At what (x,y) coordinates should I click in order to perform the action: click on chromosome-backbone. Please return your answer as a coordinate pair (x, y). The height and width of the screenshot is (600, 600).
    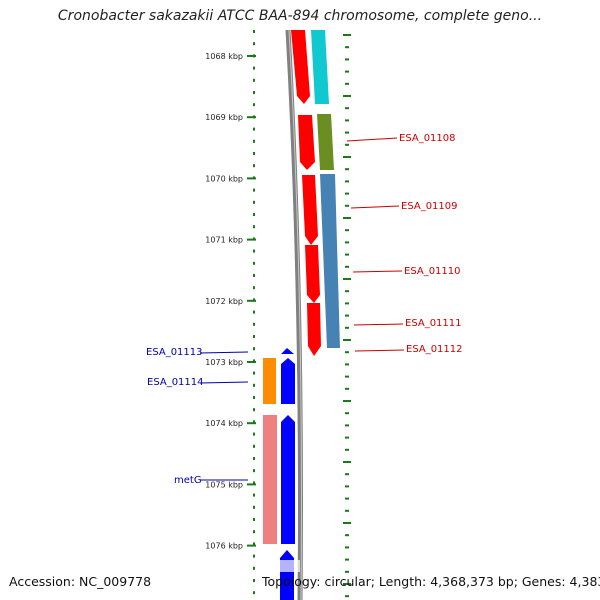
    Looking at the image, I should click on (294, 314).